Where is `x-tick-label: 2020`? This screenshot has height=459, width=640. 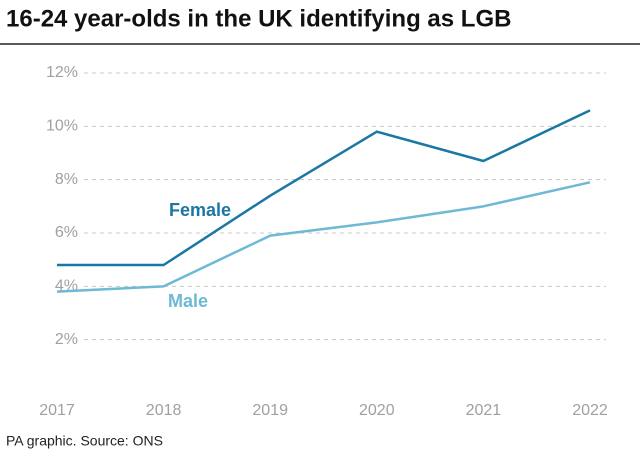
x-tick-label: 2020 is located at coordinates (377, 410).